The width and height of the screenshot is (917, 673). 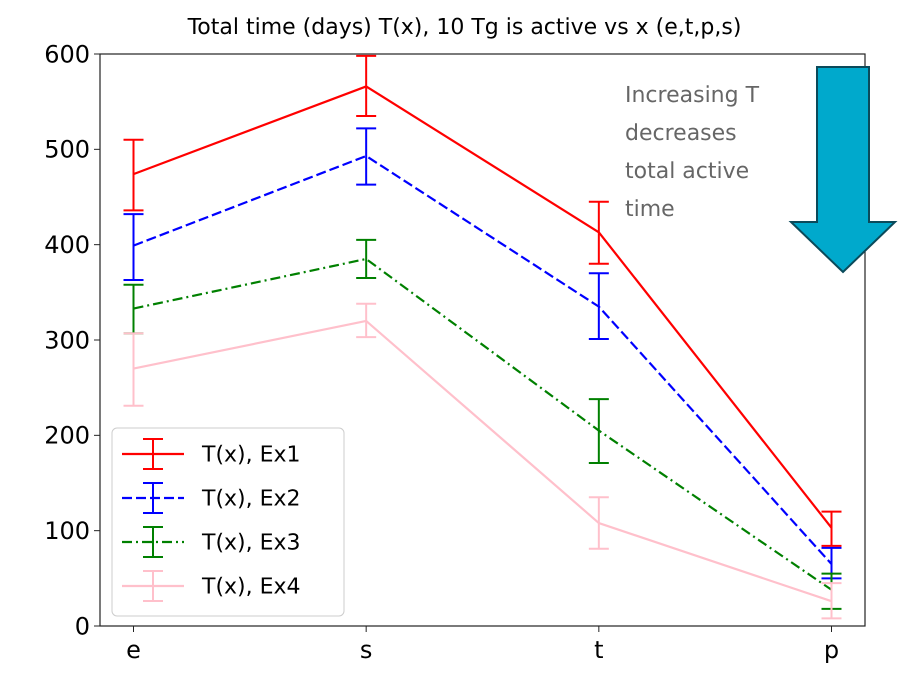 I want to click on y-tick-label: 200, so click(x=67, y=436).